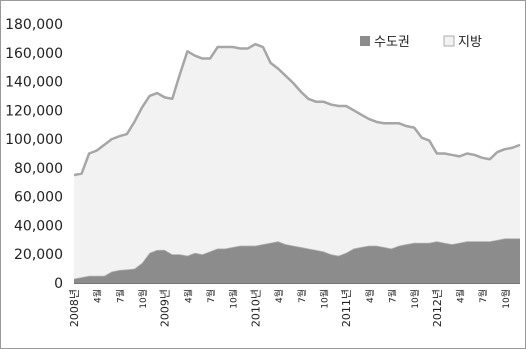 The image size is (526, 349). Describe the element at coordinates (34, 83) in the screenshot. I see `y-tick-label: 140,000` at that location.